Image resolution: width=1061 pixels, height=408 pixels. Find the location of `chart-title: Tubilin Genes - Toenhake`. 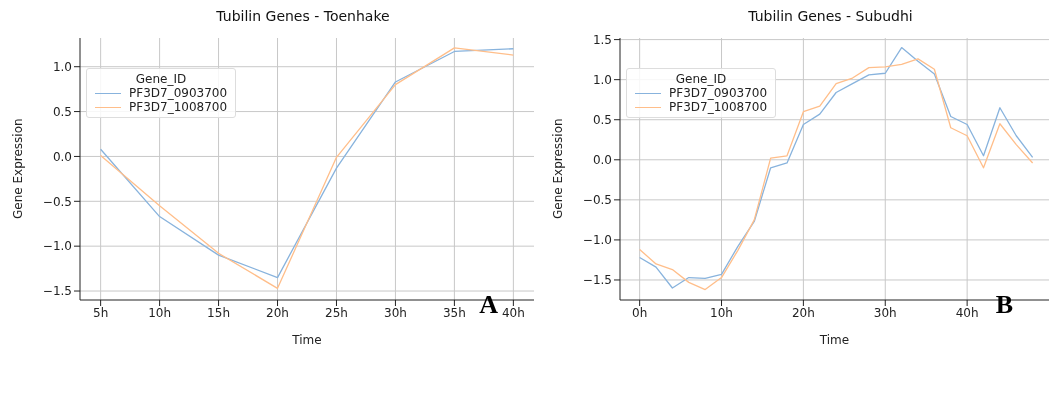

chart-title: Tubilin Genes - Toenhake is located at coordinates (303, 17).